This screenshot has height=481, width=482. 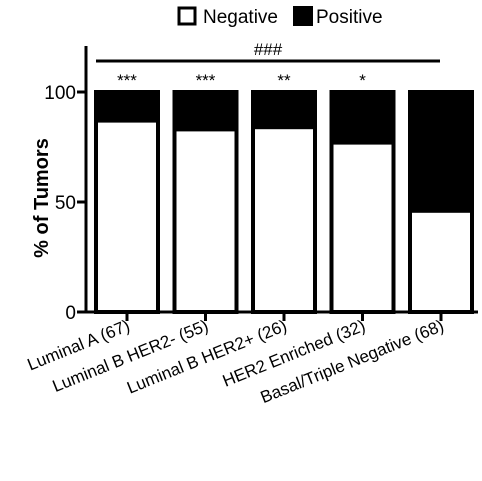 I want to click on legend-label-negative: Negative, so click(x=240, y=17).